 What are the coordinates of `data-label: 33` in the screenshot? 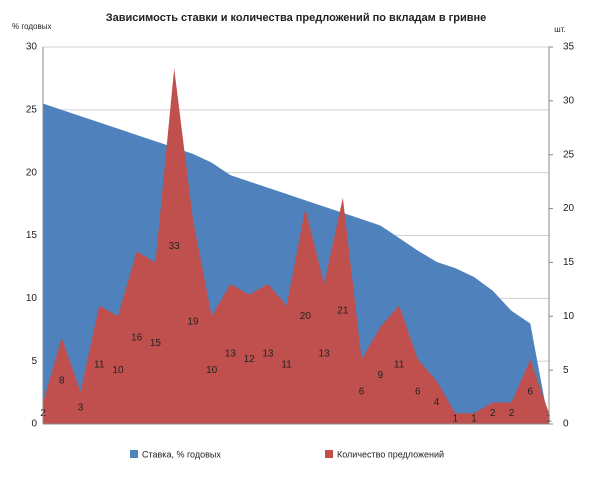 It's located at (175, 246).